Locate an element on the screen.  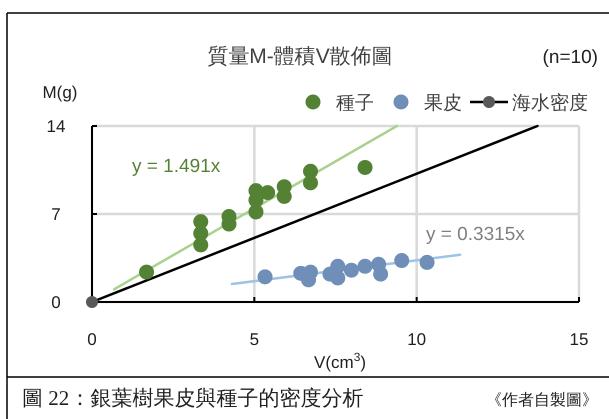
annotation: y = 0.3315x is located at coordinates (476, 234).